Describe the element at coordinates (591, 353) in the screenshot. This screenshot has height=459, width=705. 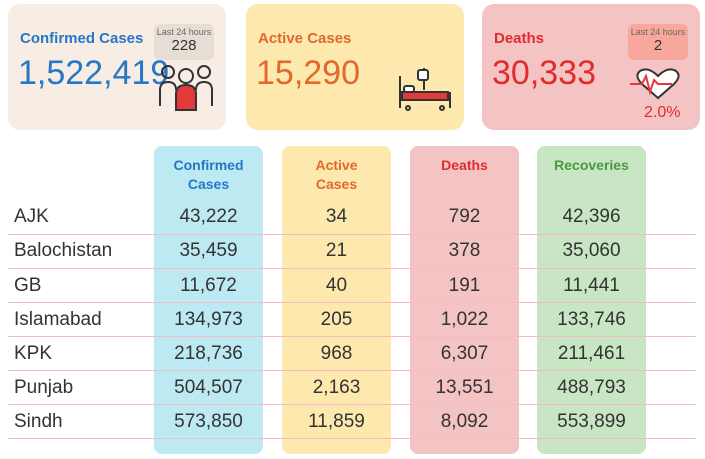
I see `recoveries-cell: 211,461` at that location.